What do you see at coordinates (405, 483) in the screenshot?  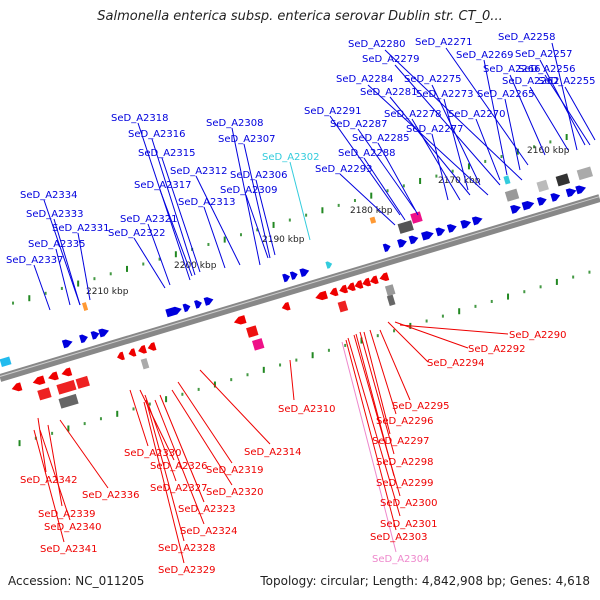 I see `gene-label: SeD_A2299` at bounding box center [405, 483].